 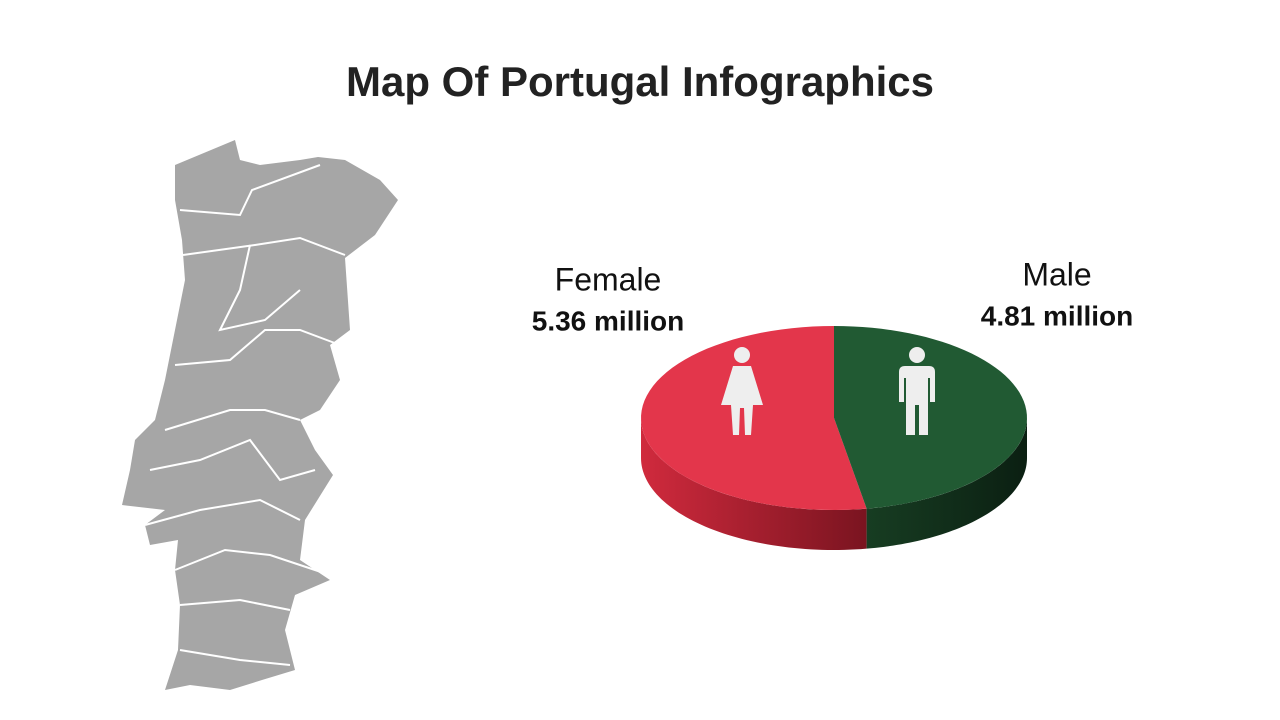 What do you see at coordinates (608, 320) in the screenshot?
I see `value-label: 5.36 million` at bounding box center [608, 320].